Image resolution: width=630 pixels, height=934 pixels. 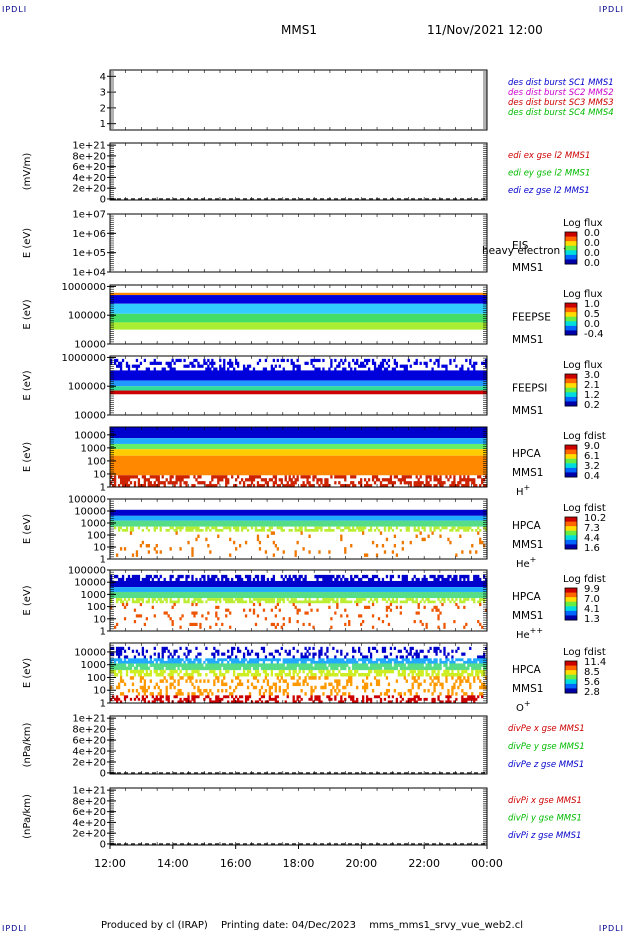 What do you see at coordinates (592, 314) in the screenshot?
I see `colorbar-tick-label: 0.5` at bounding box center [592, 314].